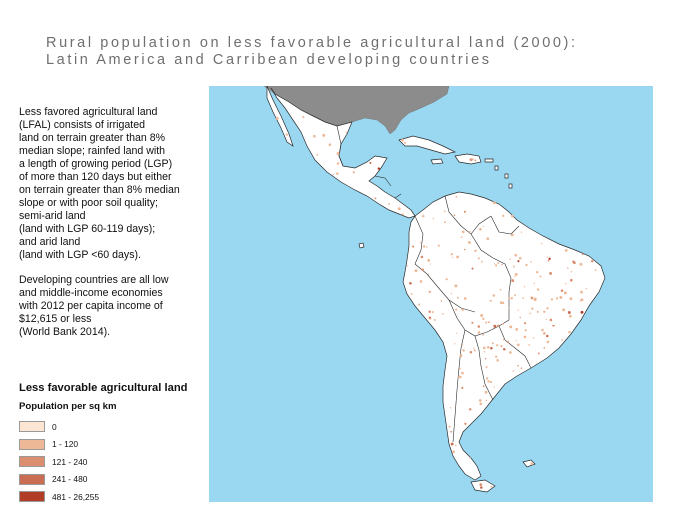 The width and height of the screenshot is (685, 529). Describe the element at coordinates (70, 461) in the screenshot. I see `legend-label: 121 - 240` at that location.